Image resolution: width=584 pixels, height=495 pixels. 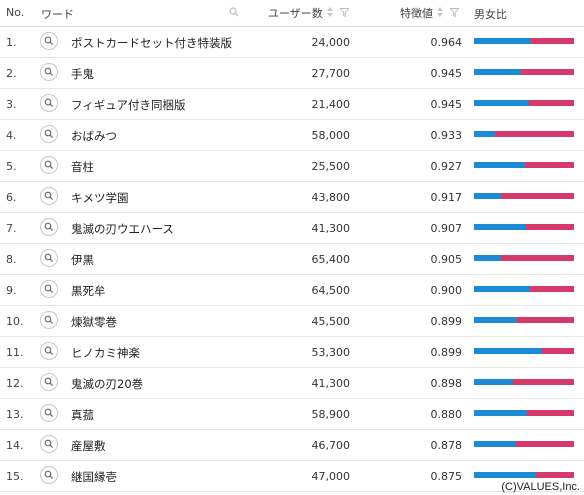 What do you see at coordinates (88, 446) in the screenshot?
I see `row-word: 産屋敷` at bounding box center [88, 446].